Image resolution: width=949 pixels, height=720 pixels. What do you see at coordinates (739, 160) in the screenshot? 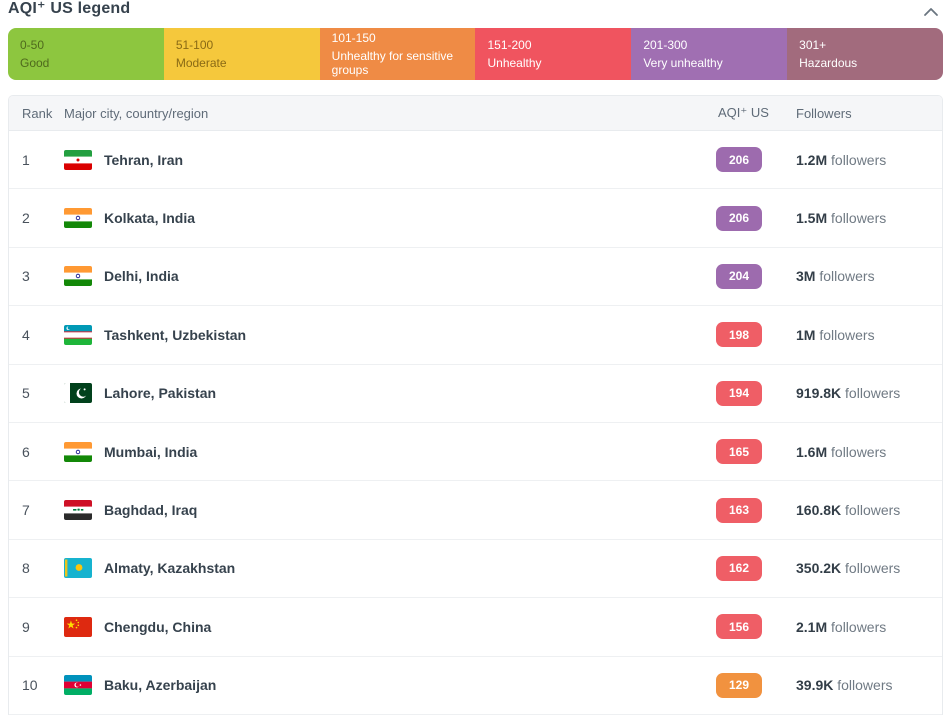
I see `aqi-badge: 206` at bounding box center [739, 160].